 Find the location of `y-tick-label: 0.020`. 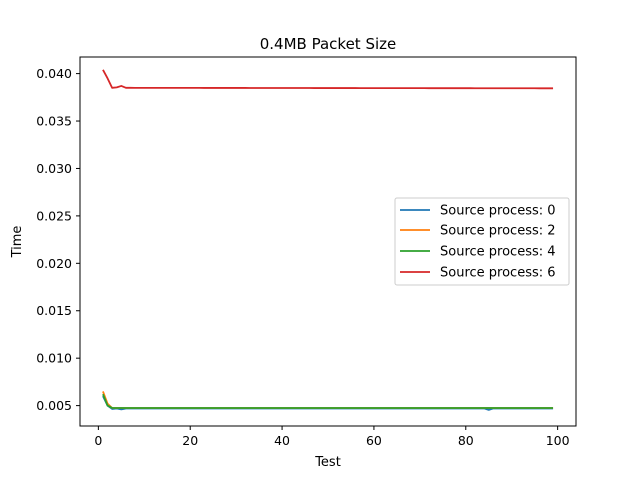

y-tick-label: 0.020 is located at coordinates (54, 263).